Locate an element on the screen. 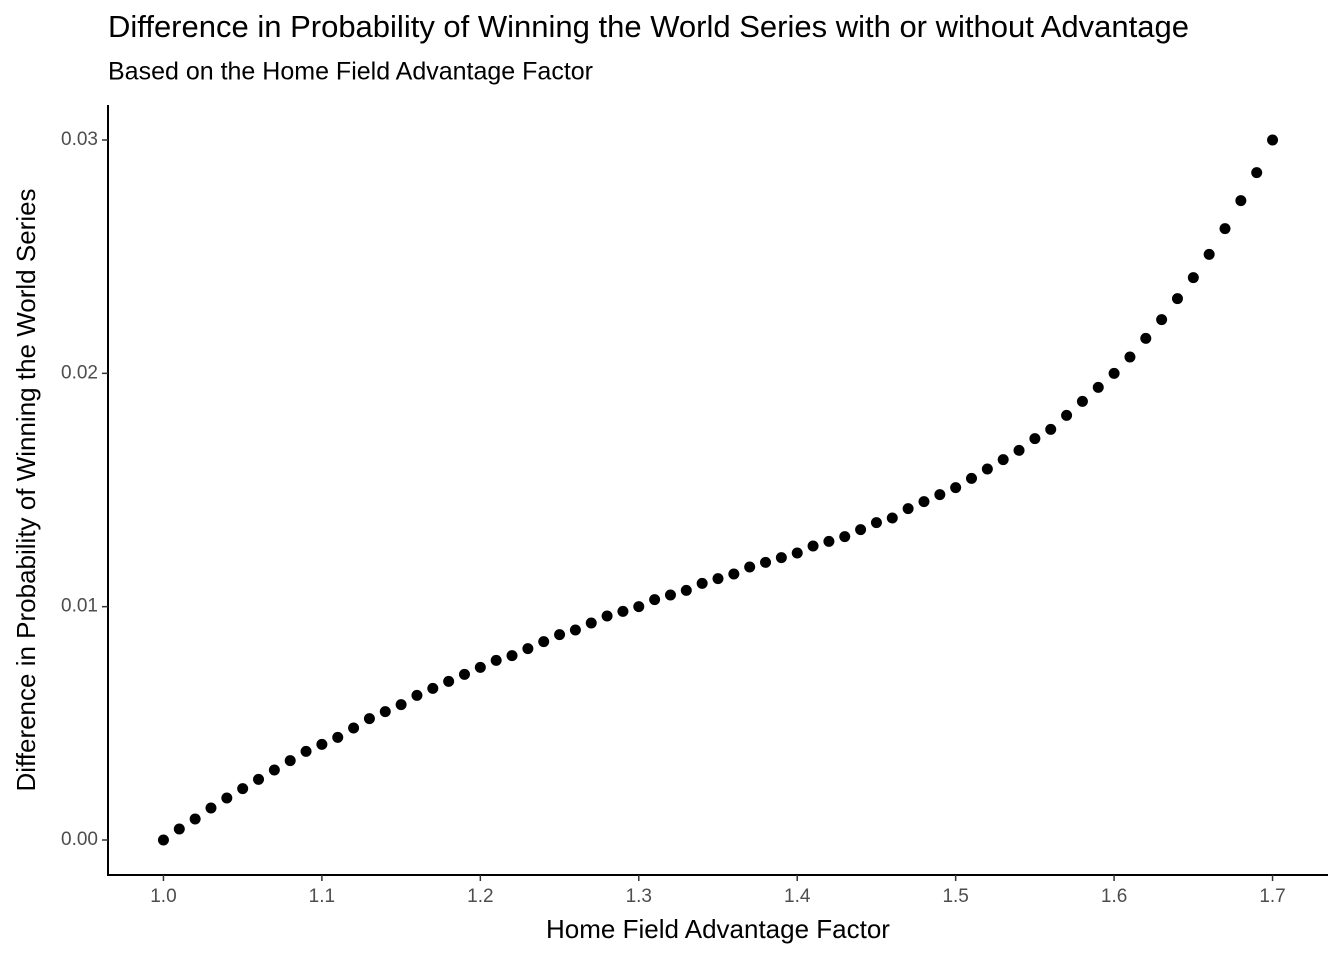 The width and height of the screenshot is (1344, 960). x-tick-label: 1.1 is located at coordinates (322, 896).